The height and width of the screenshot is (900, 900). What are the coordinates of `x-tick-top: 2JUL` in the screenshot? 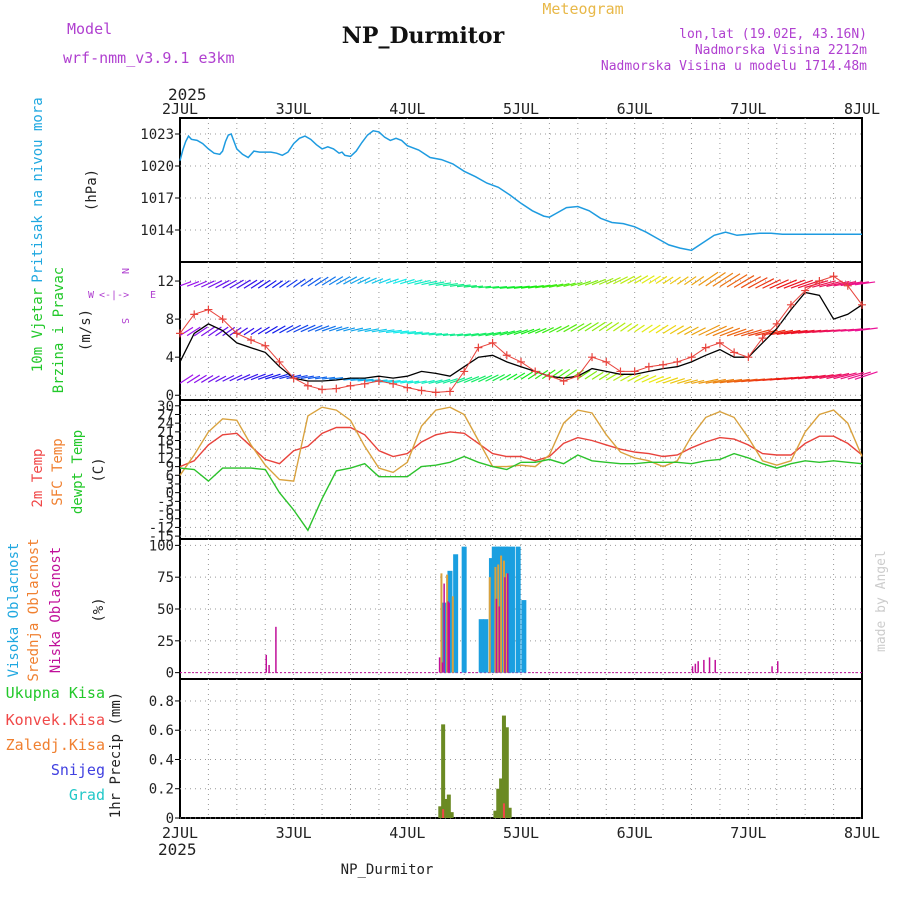 It's located at (180, 109).